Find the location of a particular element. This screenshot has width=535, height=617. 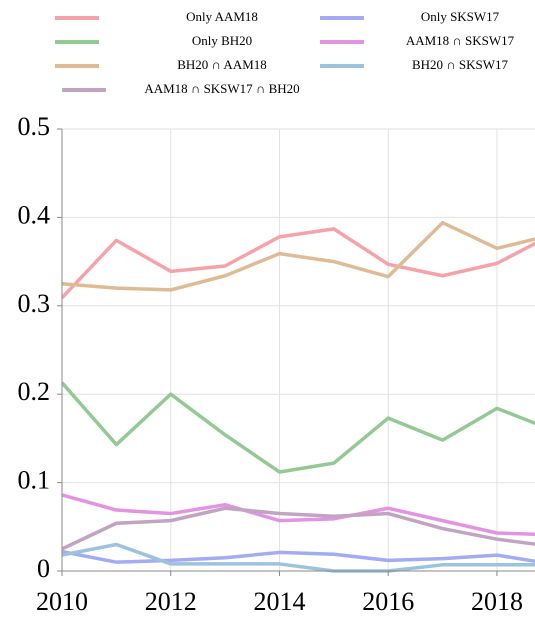

legend-label: Only AAM18 is located at coordinates (222, 16).